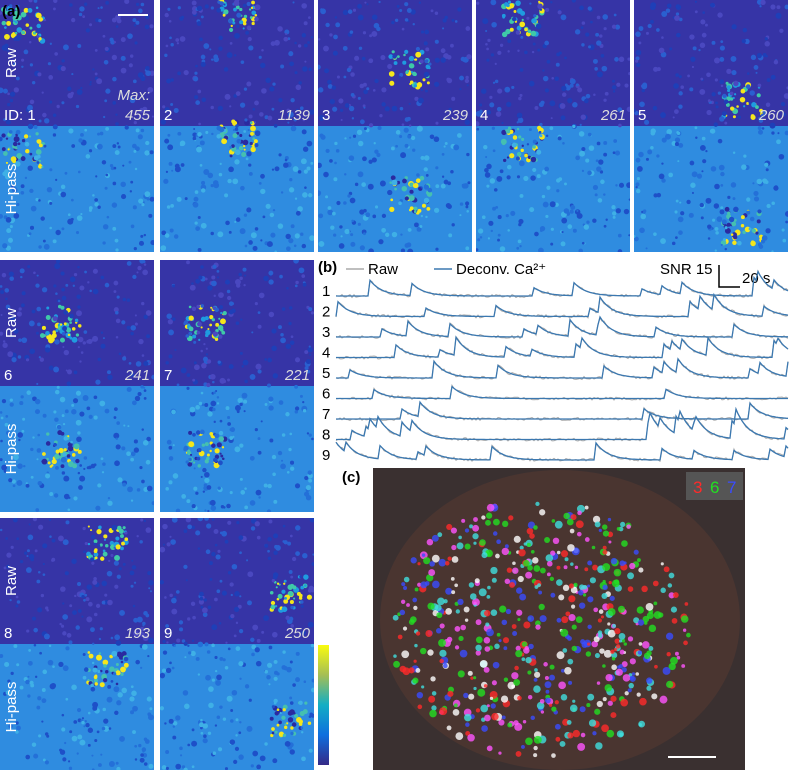 Image resolution: width=794 pixels, height=782 pixels. I want to click on hipass-image, so click(553, 189).